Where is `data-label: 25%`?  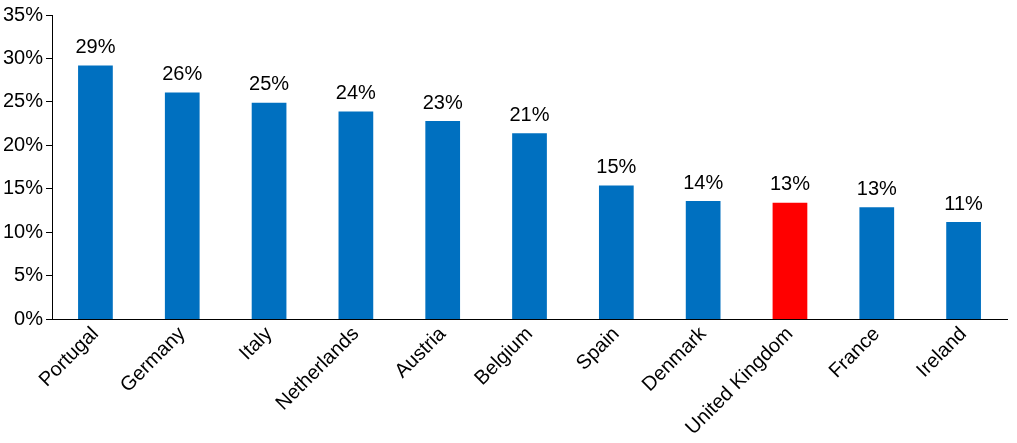 data-label: 25% is located at coordinates (269, 83).